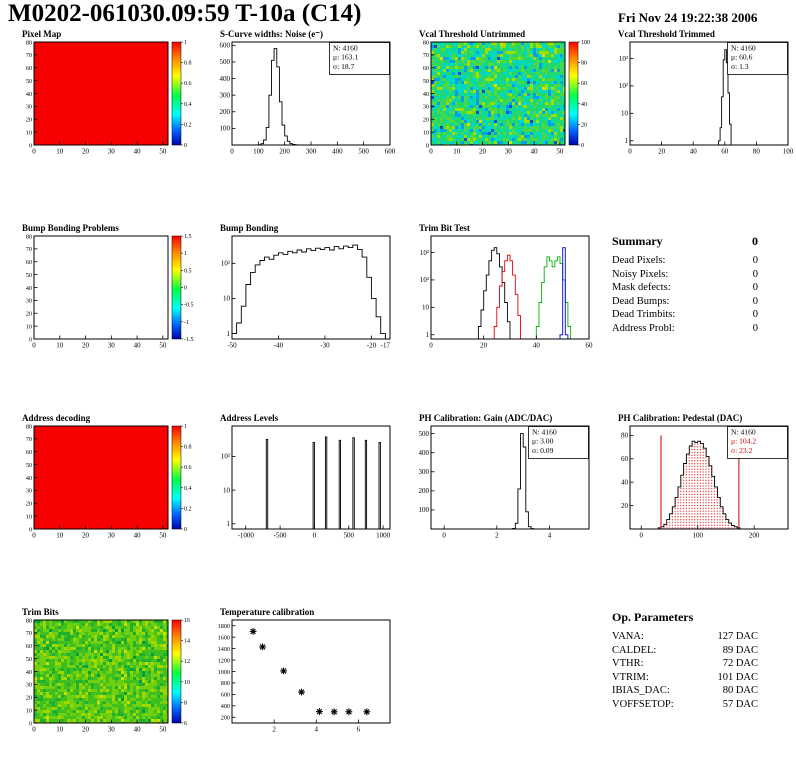  Describe the element at coordinates (383, 536) in the screenshot. I see `svg-text: 1000` at that location.